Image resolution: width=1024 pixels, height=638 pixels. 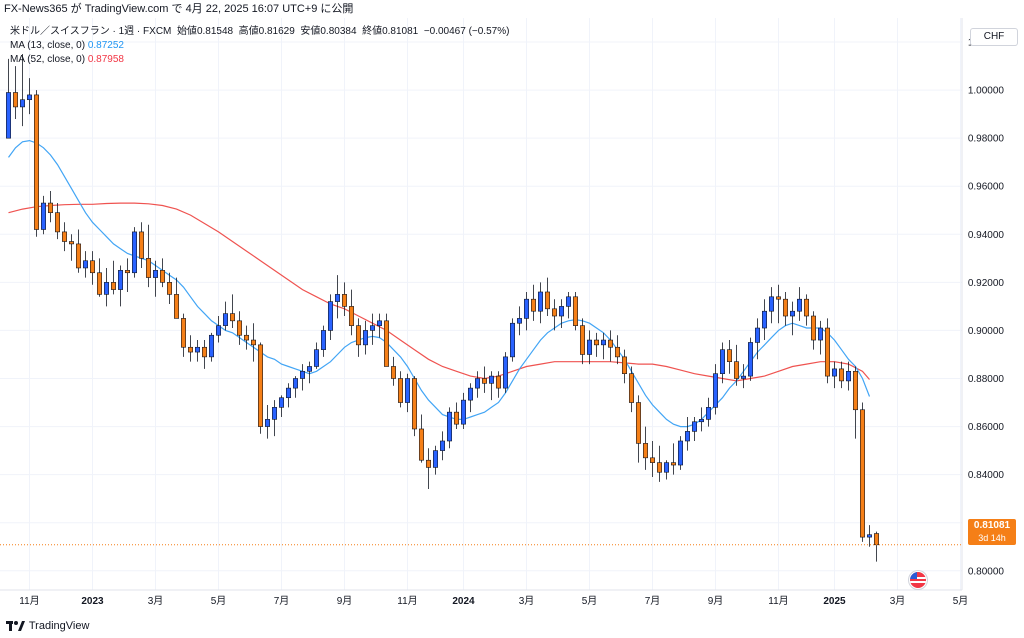 What do you see at coordinates (527, 601) in the screenshot?
I see `time-tick-label: 3月` at bounding box center [527, 601].